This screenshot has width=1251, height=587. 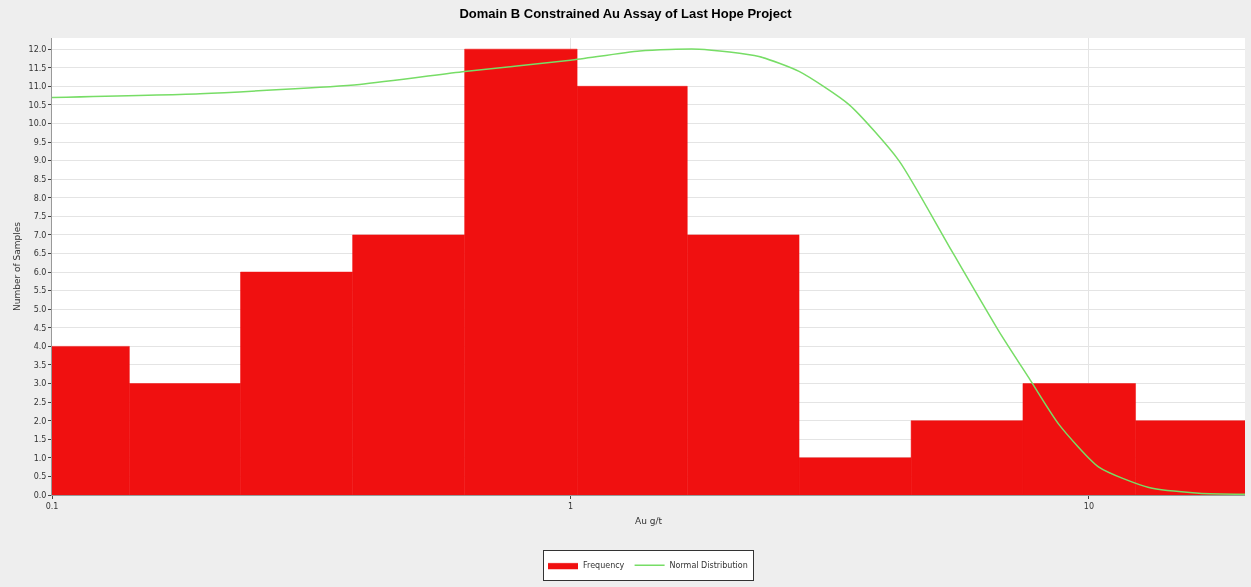 What do you see at coordinates (40, 440) in the screenshot?
I see `y-tick-label: 1.5` at bounding box center [40, 440].